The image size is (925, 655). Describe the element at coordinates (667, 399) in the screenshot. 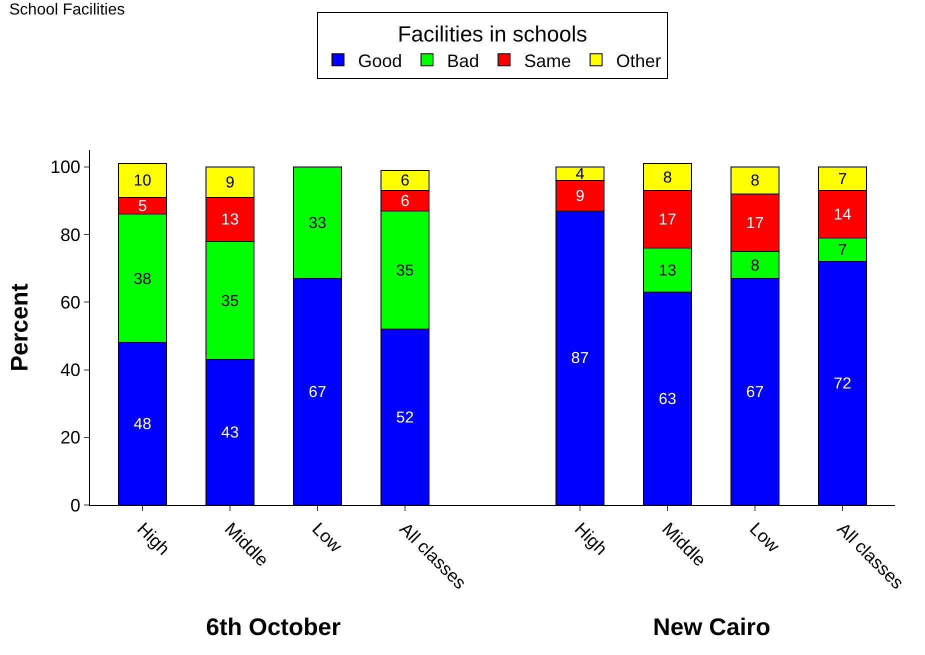

I see `data-label: 63` at that location.